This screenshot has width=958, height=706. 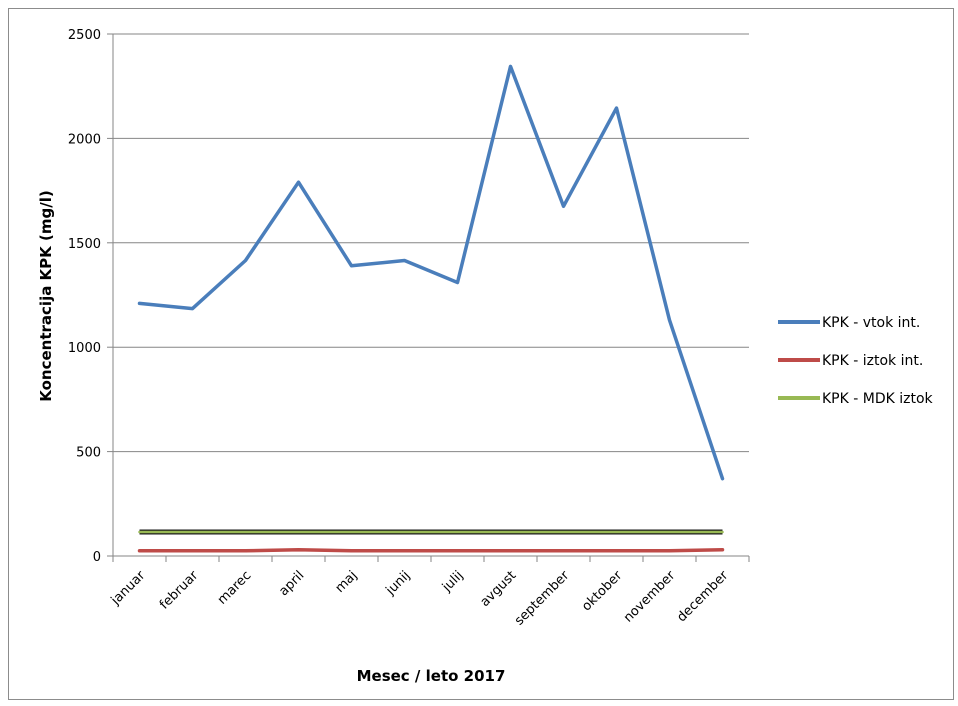 I want to click on x-tick-label: julij, so click(x=452, y=581).